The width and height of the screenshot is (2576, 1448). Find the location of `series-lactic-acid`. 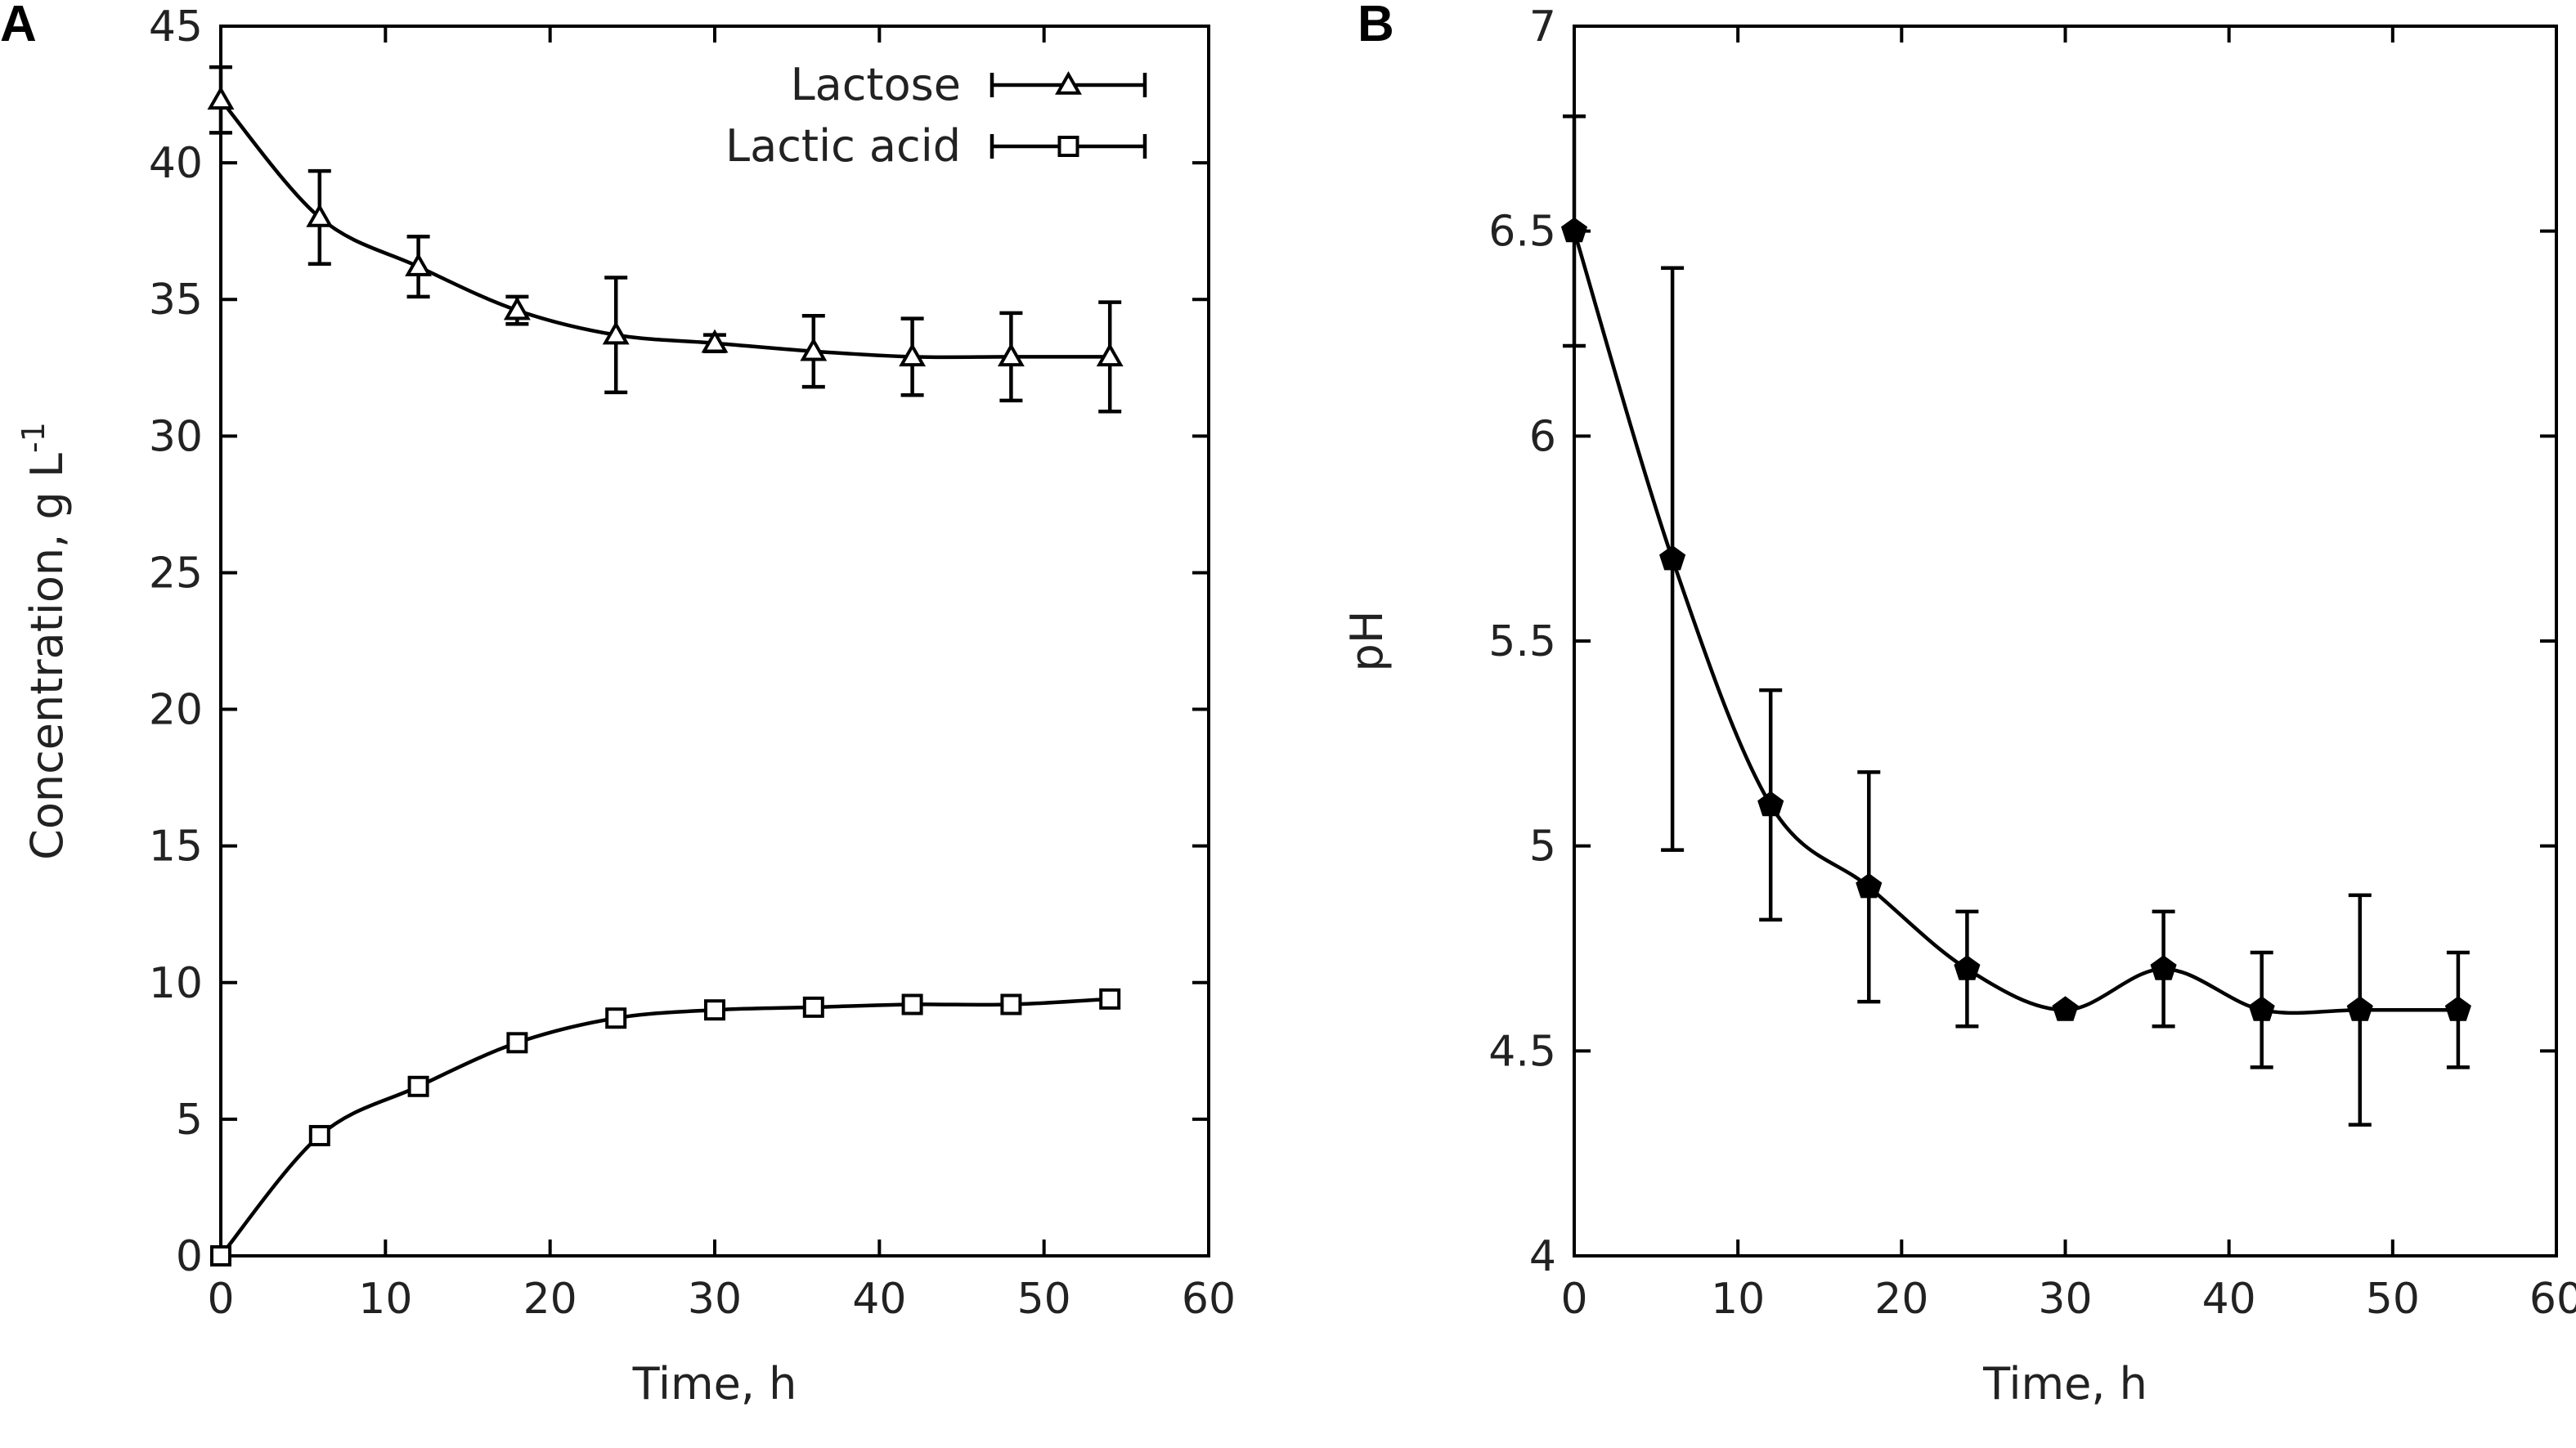

series-lactic-acid is located at coordinates (666, 1127).